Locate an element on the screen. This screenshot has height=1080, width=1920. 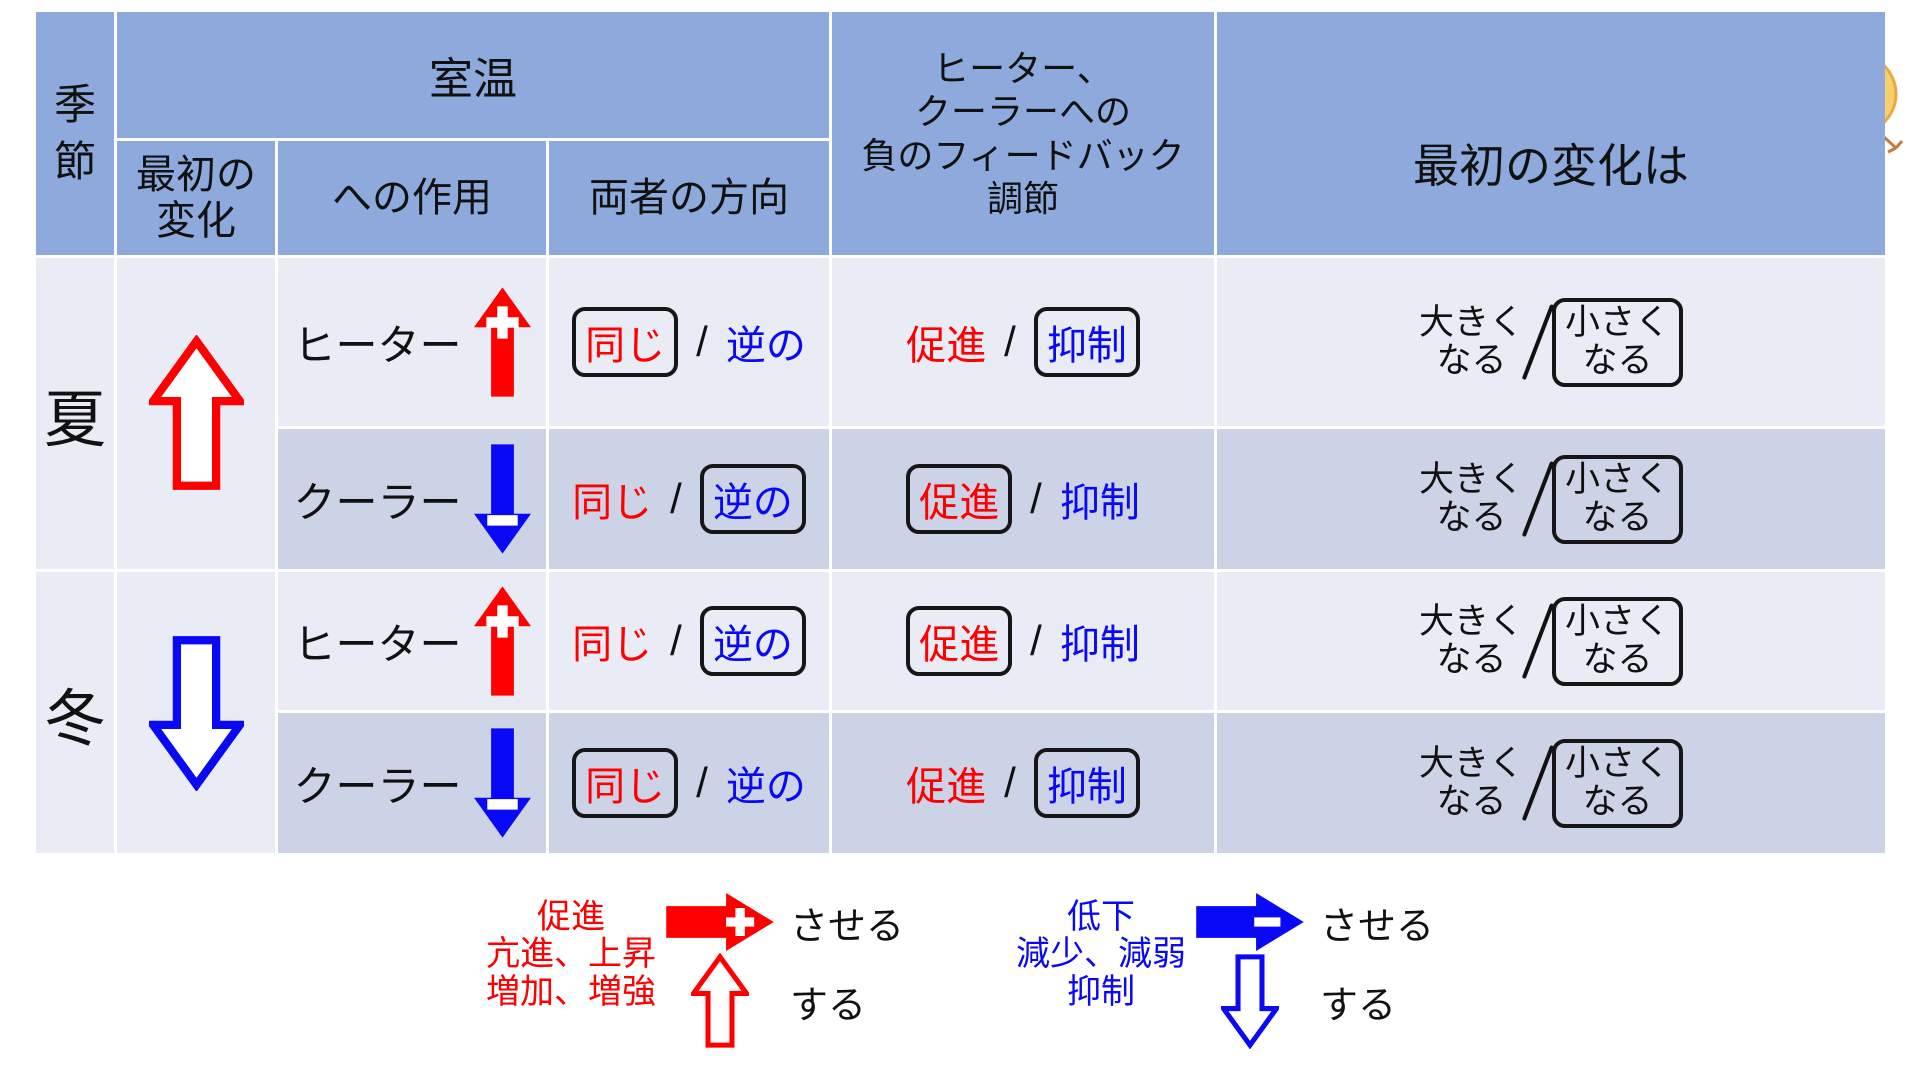
header-negative-feedback: ヒーター、 クーラーへの 負のフィードバック 調節 is located at coordinates (1023, 133).